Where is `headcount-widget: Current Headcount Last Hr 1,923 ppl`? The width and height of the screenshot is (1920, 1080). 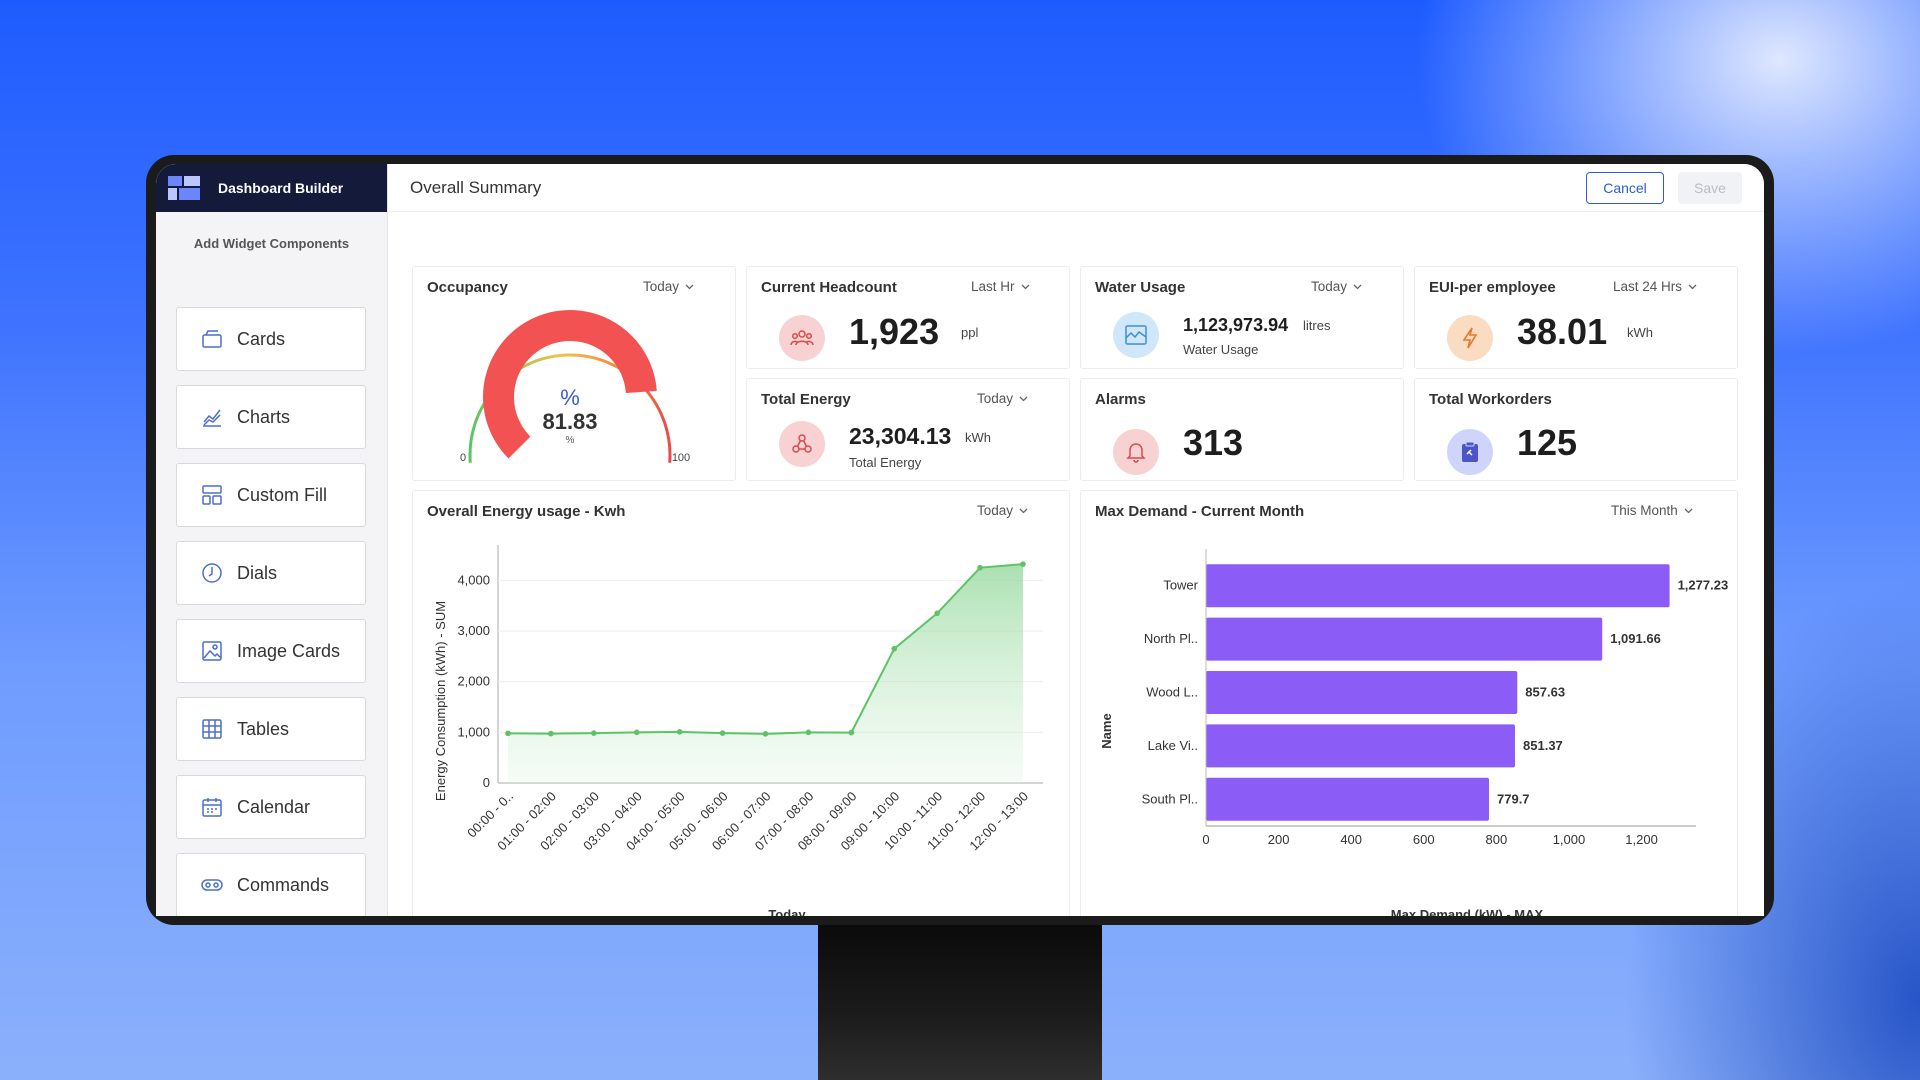 headcount-widget: Current Headcount Last Hr 1,923 ppl is located at coordinates (908, 317).